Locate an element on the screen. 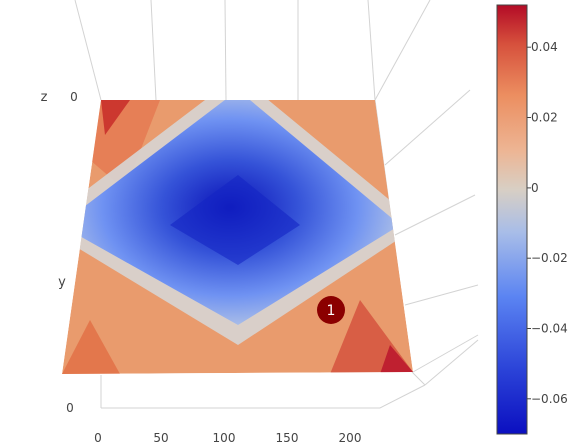 The image size is (585, 446). x-axis-ticks: 0 50 100 150 200 is located at coordinates (227, 438).